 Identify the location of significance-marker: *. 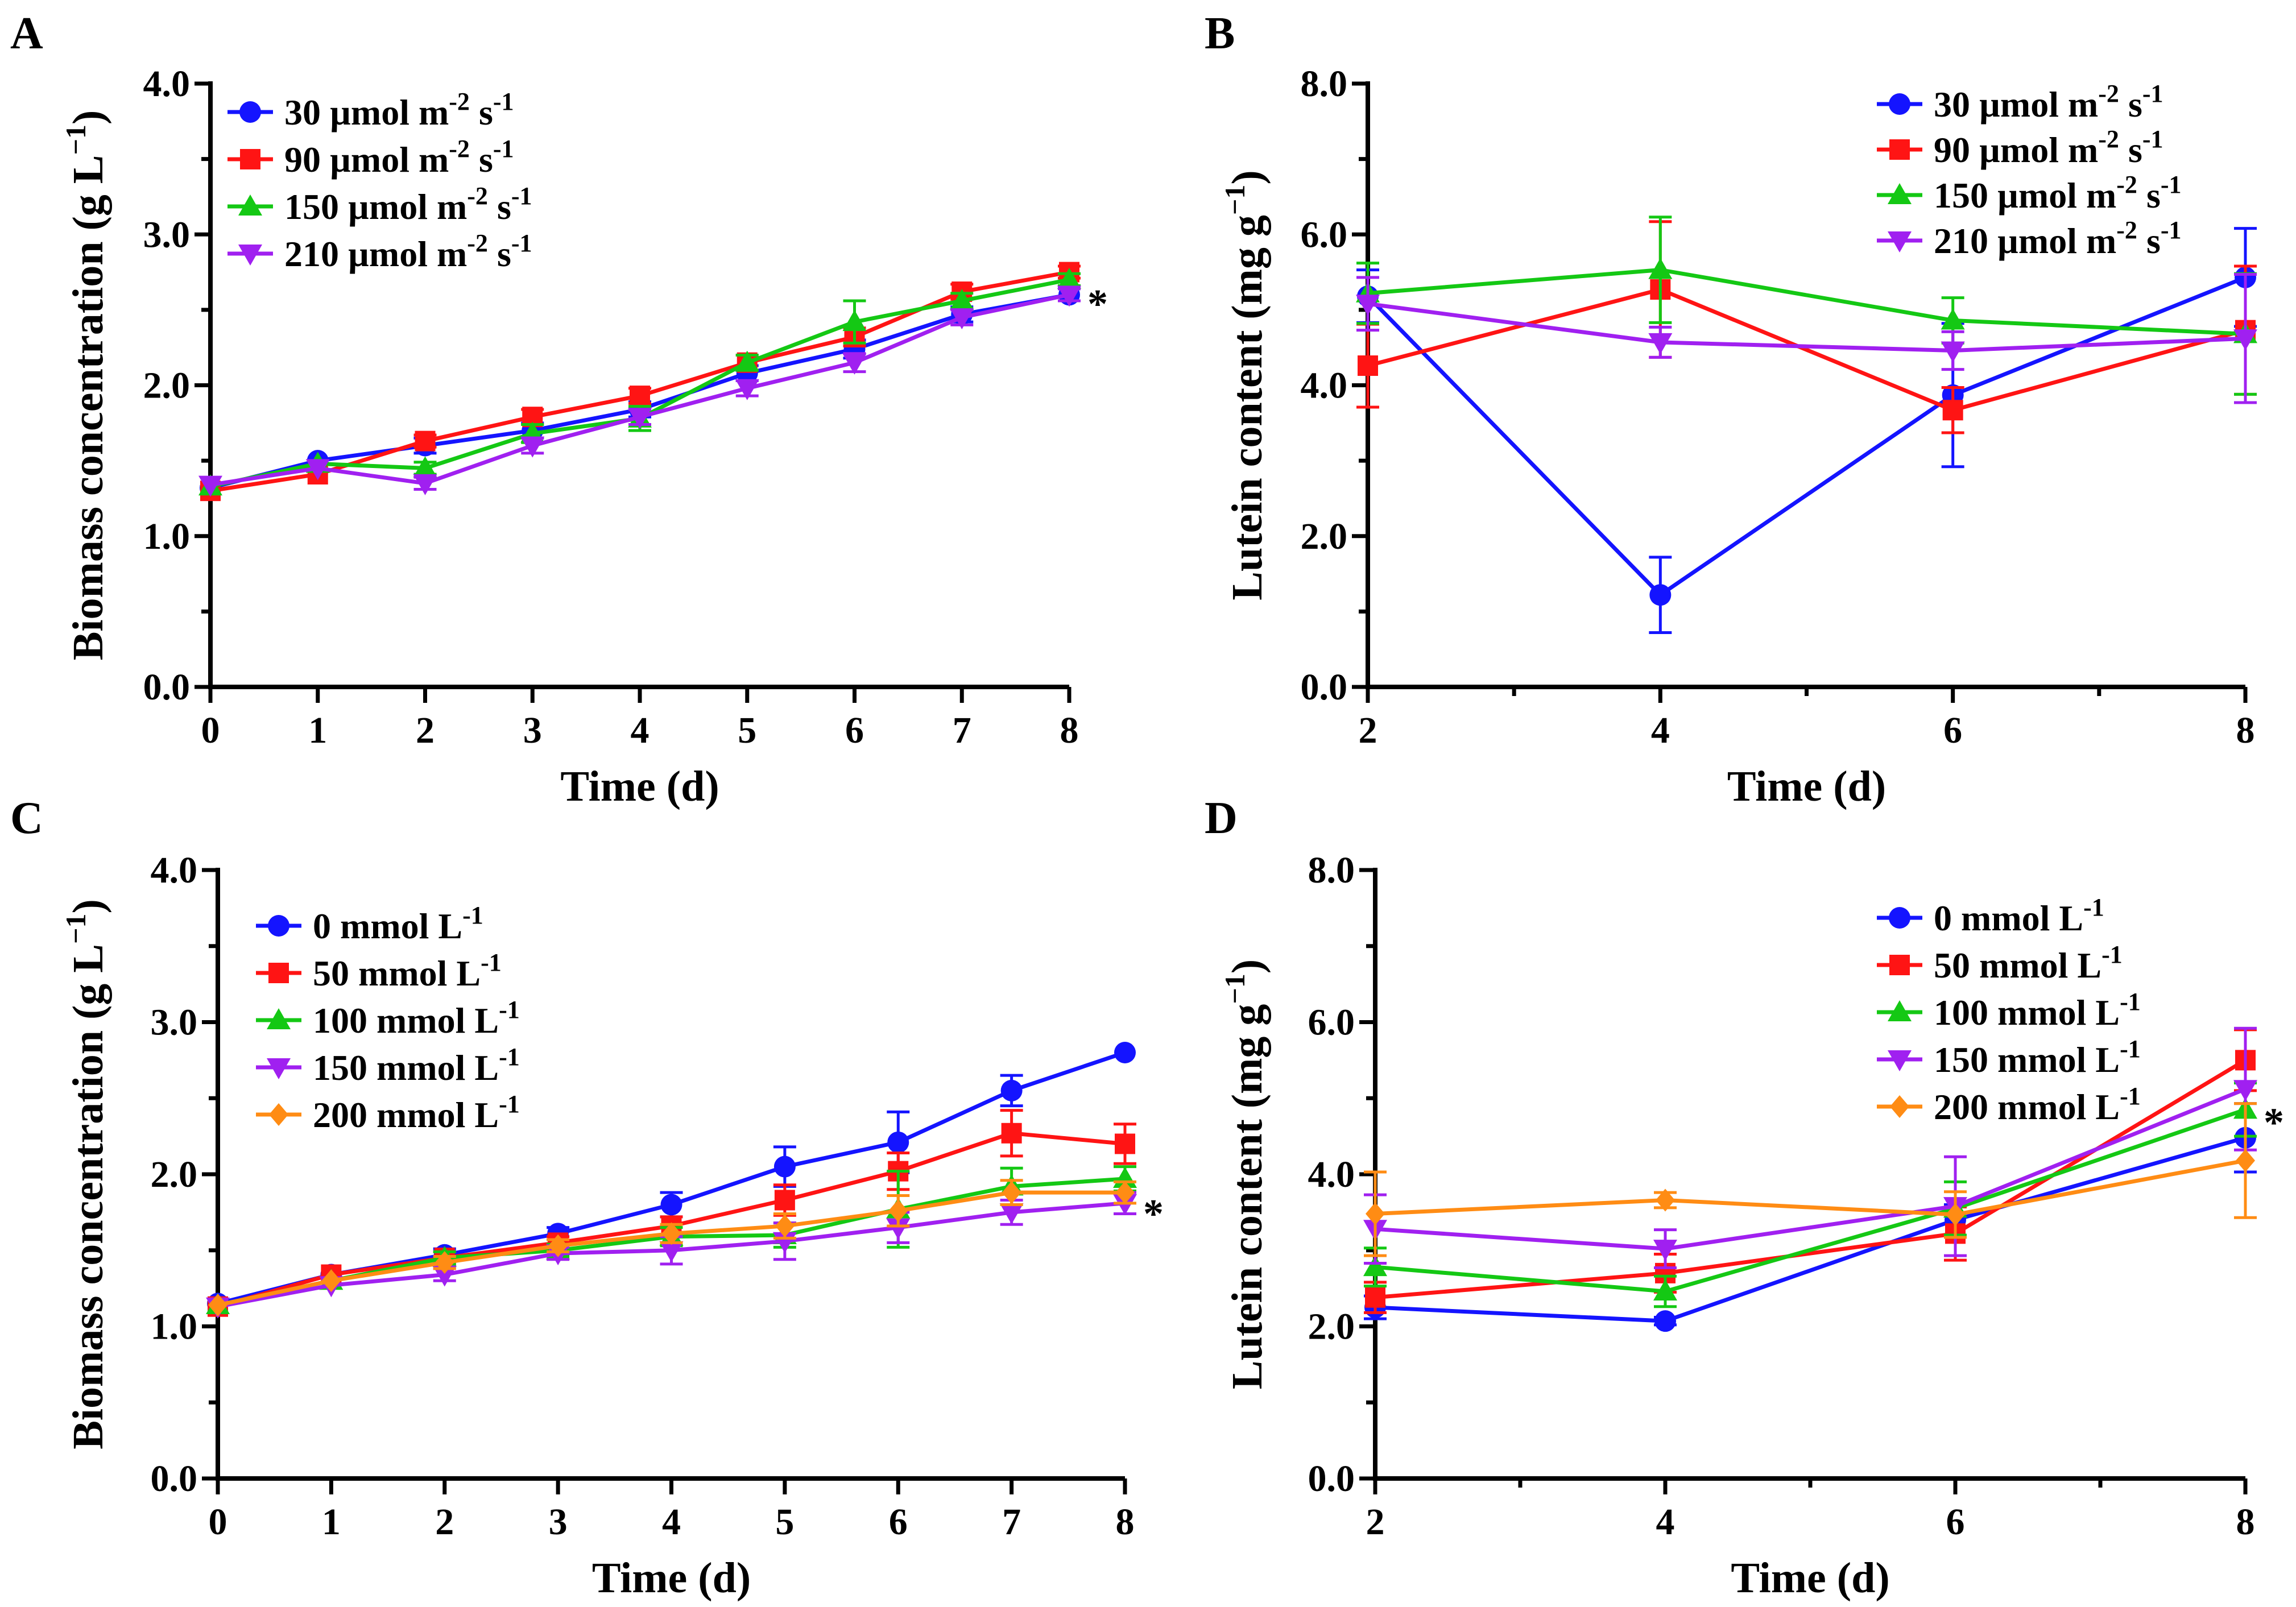
(1153, 1214).